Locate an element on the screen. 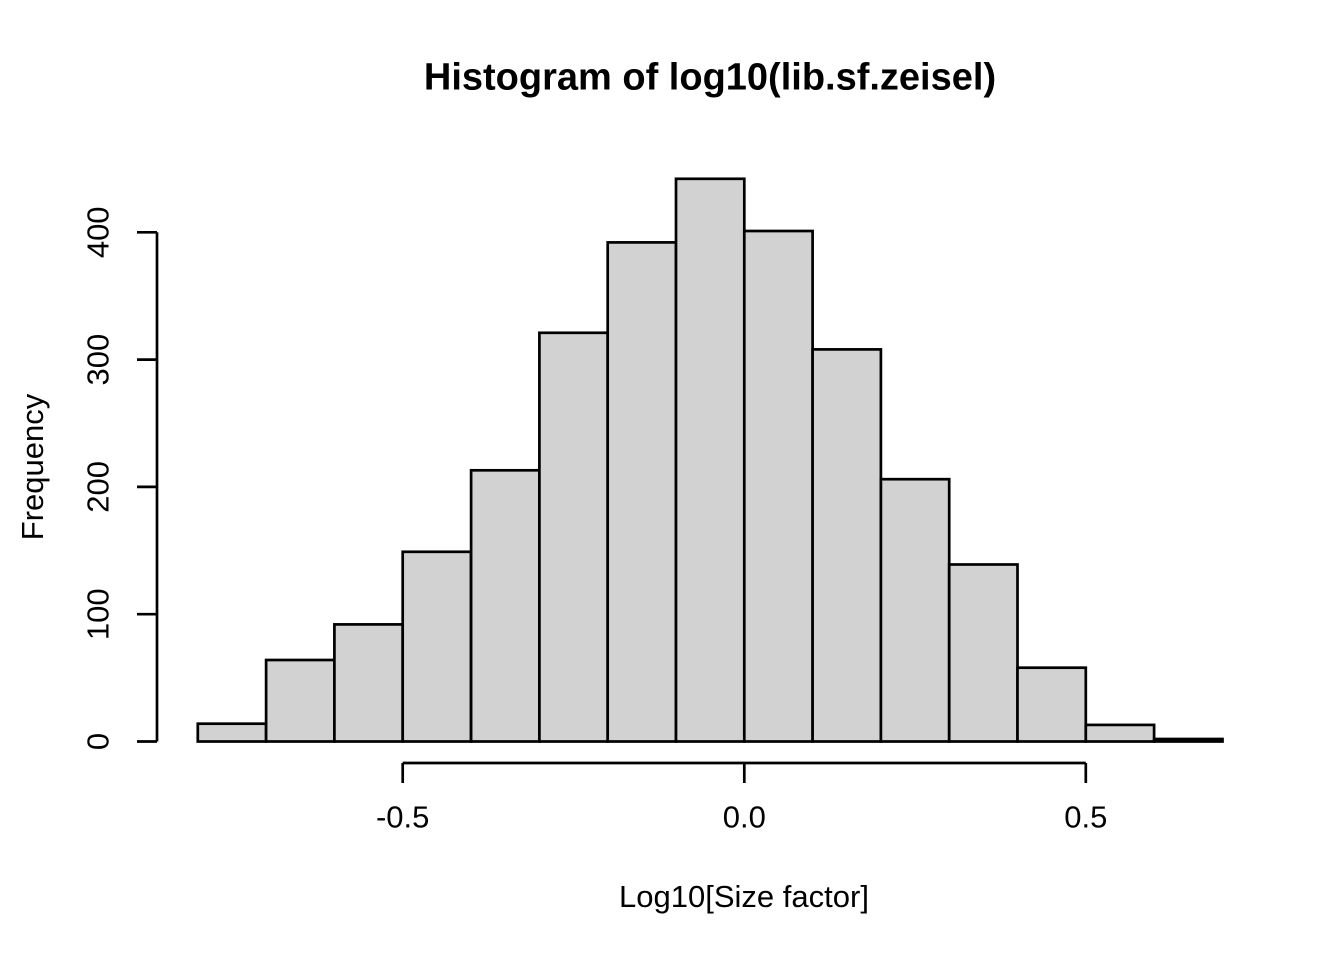 This screenshot has width=1344, height=960. x-axis-title: Log10[Size factor] is located at coordinates (744, 896).